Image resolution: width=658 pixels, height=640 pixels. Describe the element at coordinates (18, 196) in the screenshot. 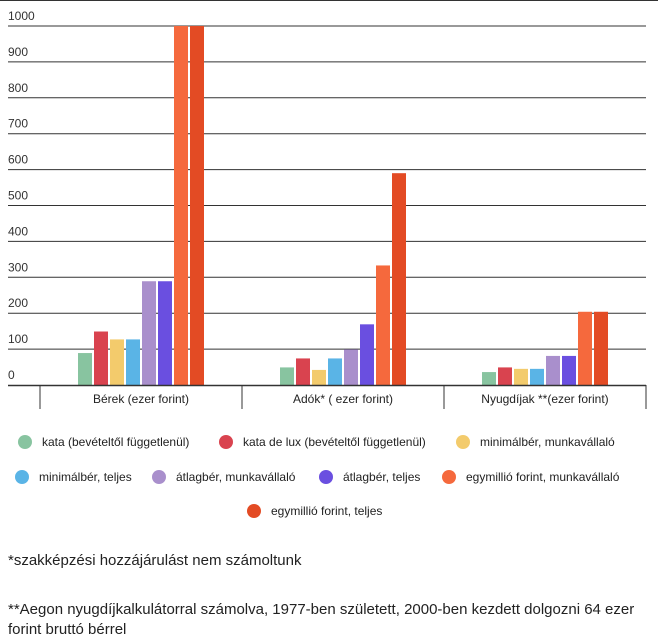

I see `y-tick-label: 500` at that location.